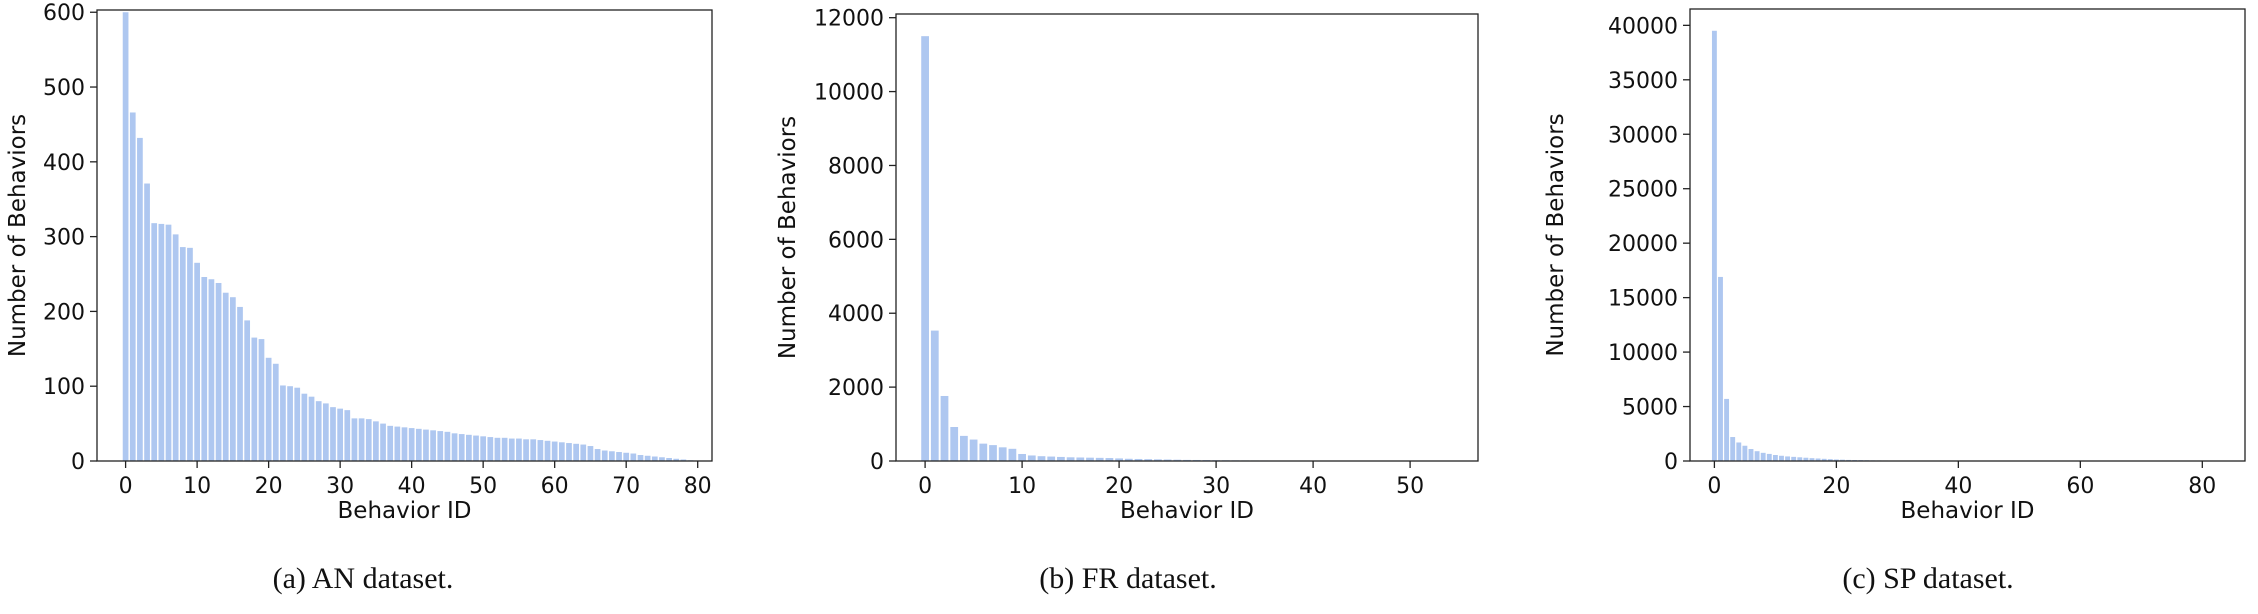 This screenshot has height=614, width=2258. Describe the element at coordinates (64, 163) in the screenshot. I see `y-tick-label: 400` at that location.